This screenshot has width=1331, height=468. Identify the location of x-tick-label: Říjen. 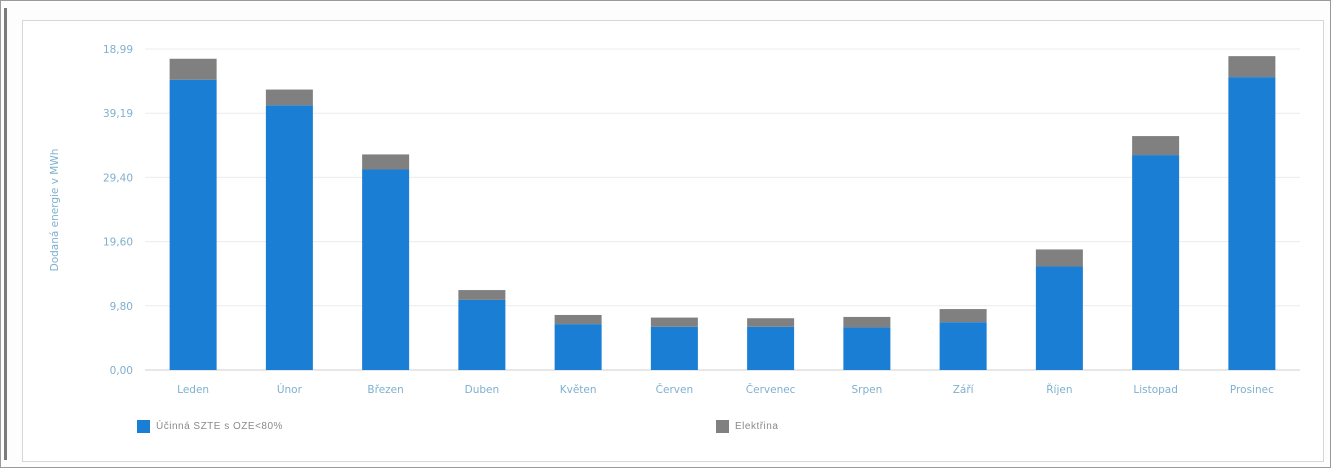
(1059, 389).